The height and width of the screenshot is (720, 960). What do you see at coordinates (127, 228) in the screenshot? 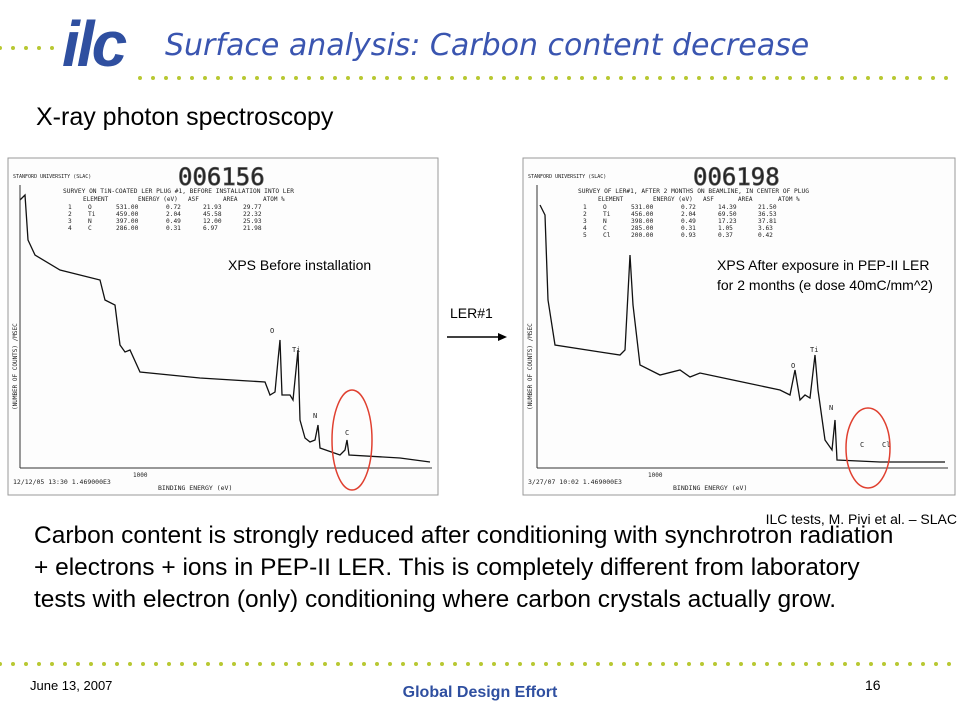
I see `table-cell: 286.00` at bounding box center [127, 228].